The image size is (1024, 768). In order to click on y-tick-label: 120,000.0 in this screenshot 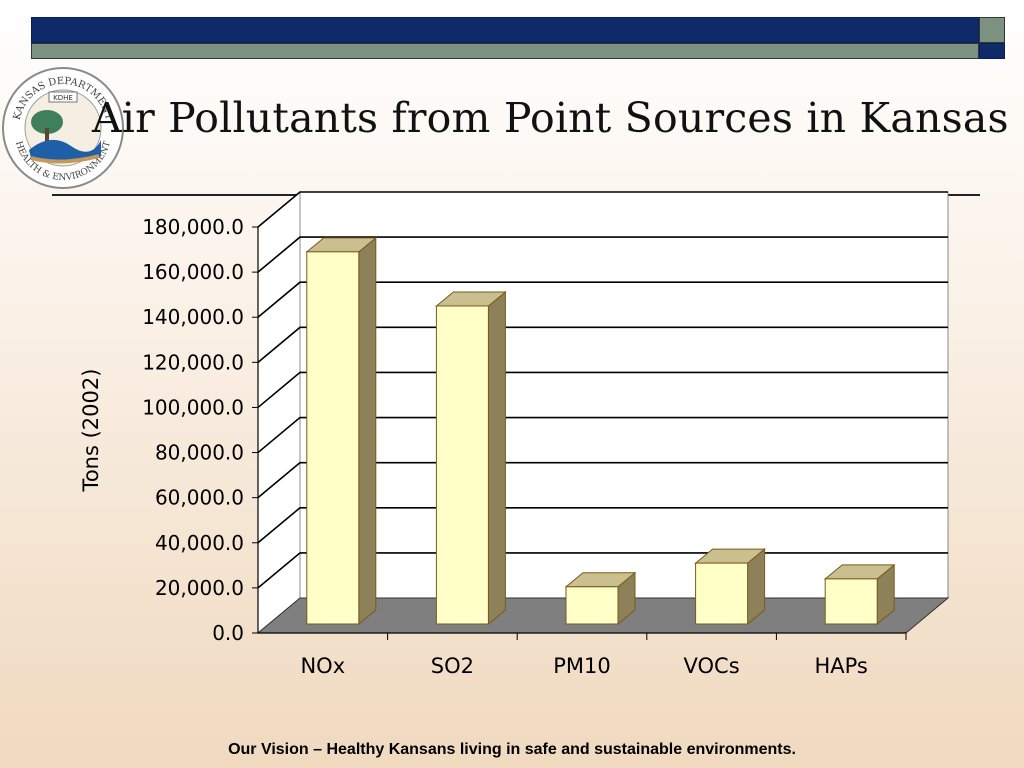, I will do `click(193, 362)`.